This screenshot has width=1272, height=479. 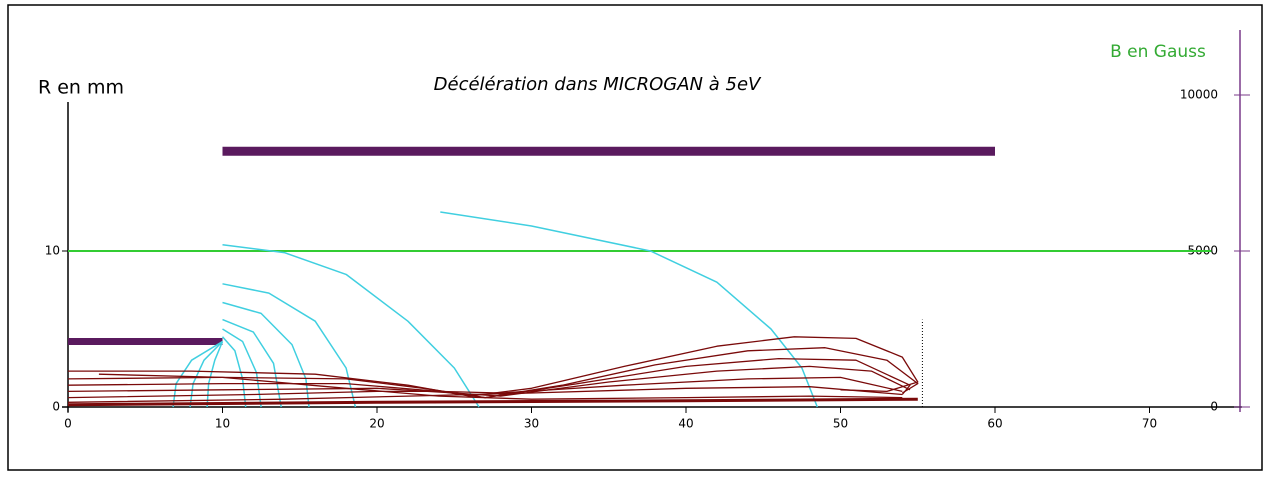 What do you see at coordinates (81, 88) in the screenshot?
I see `y-axis-label: R en mm` at bounding box center [81, 88].